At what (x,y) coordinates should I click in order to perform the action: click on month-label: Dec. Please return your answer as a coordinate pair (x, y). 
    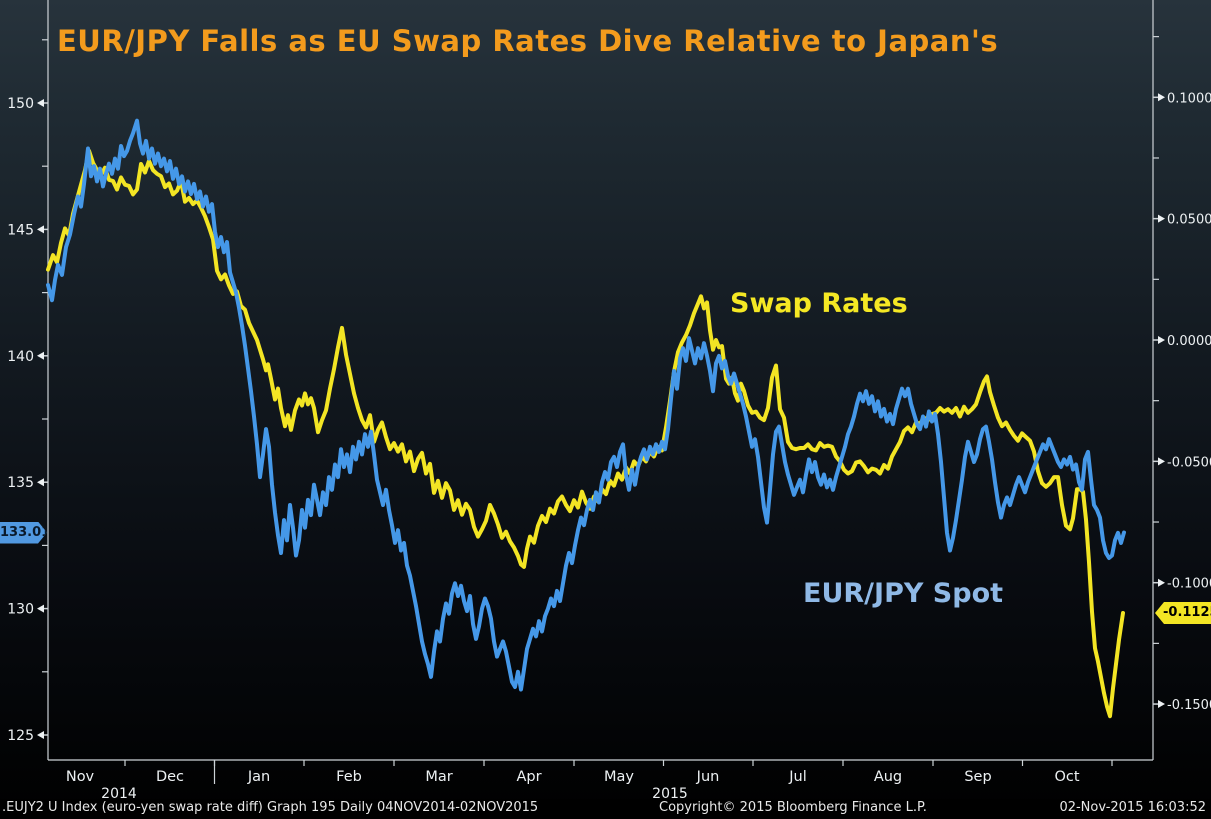
    Looking at the image, I should click on (170, 777).